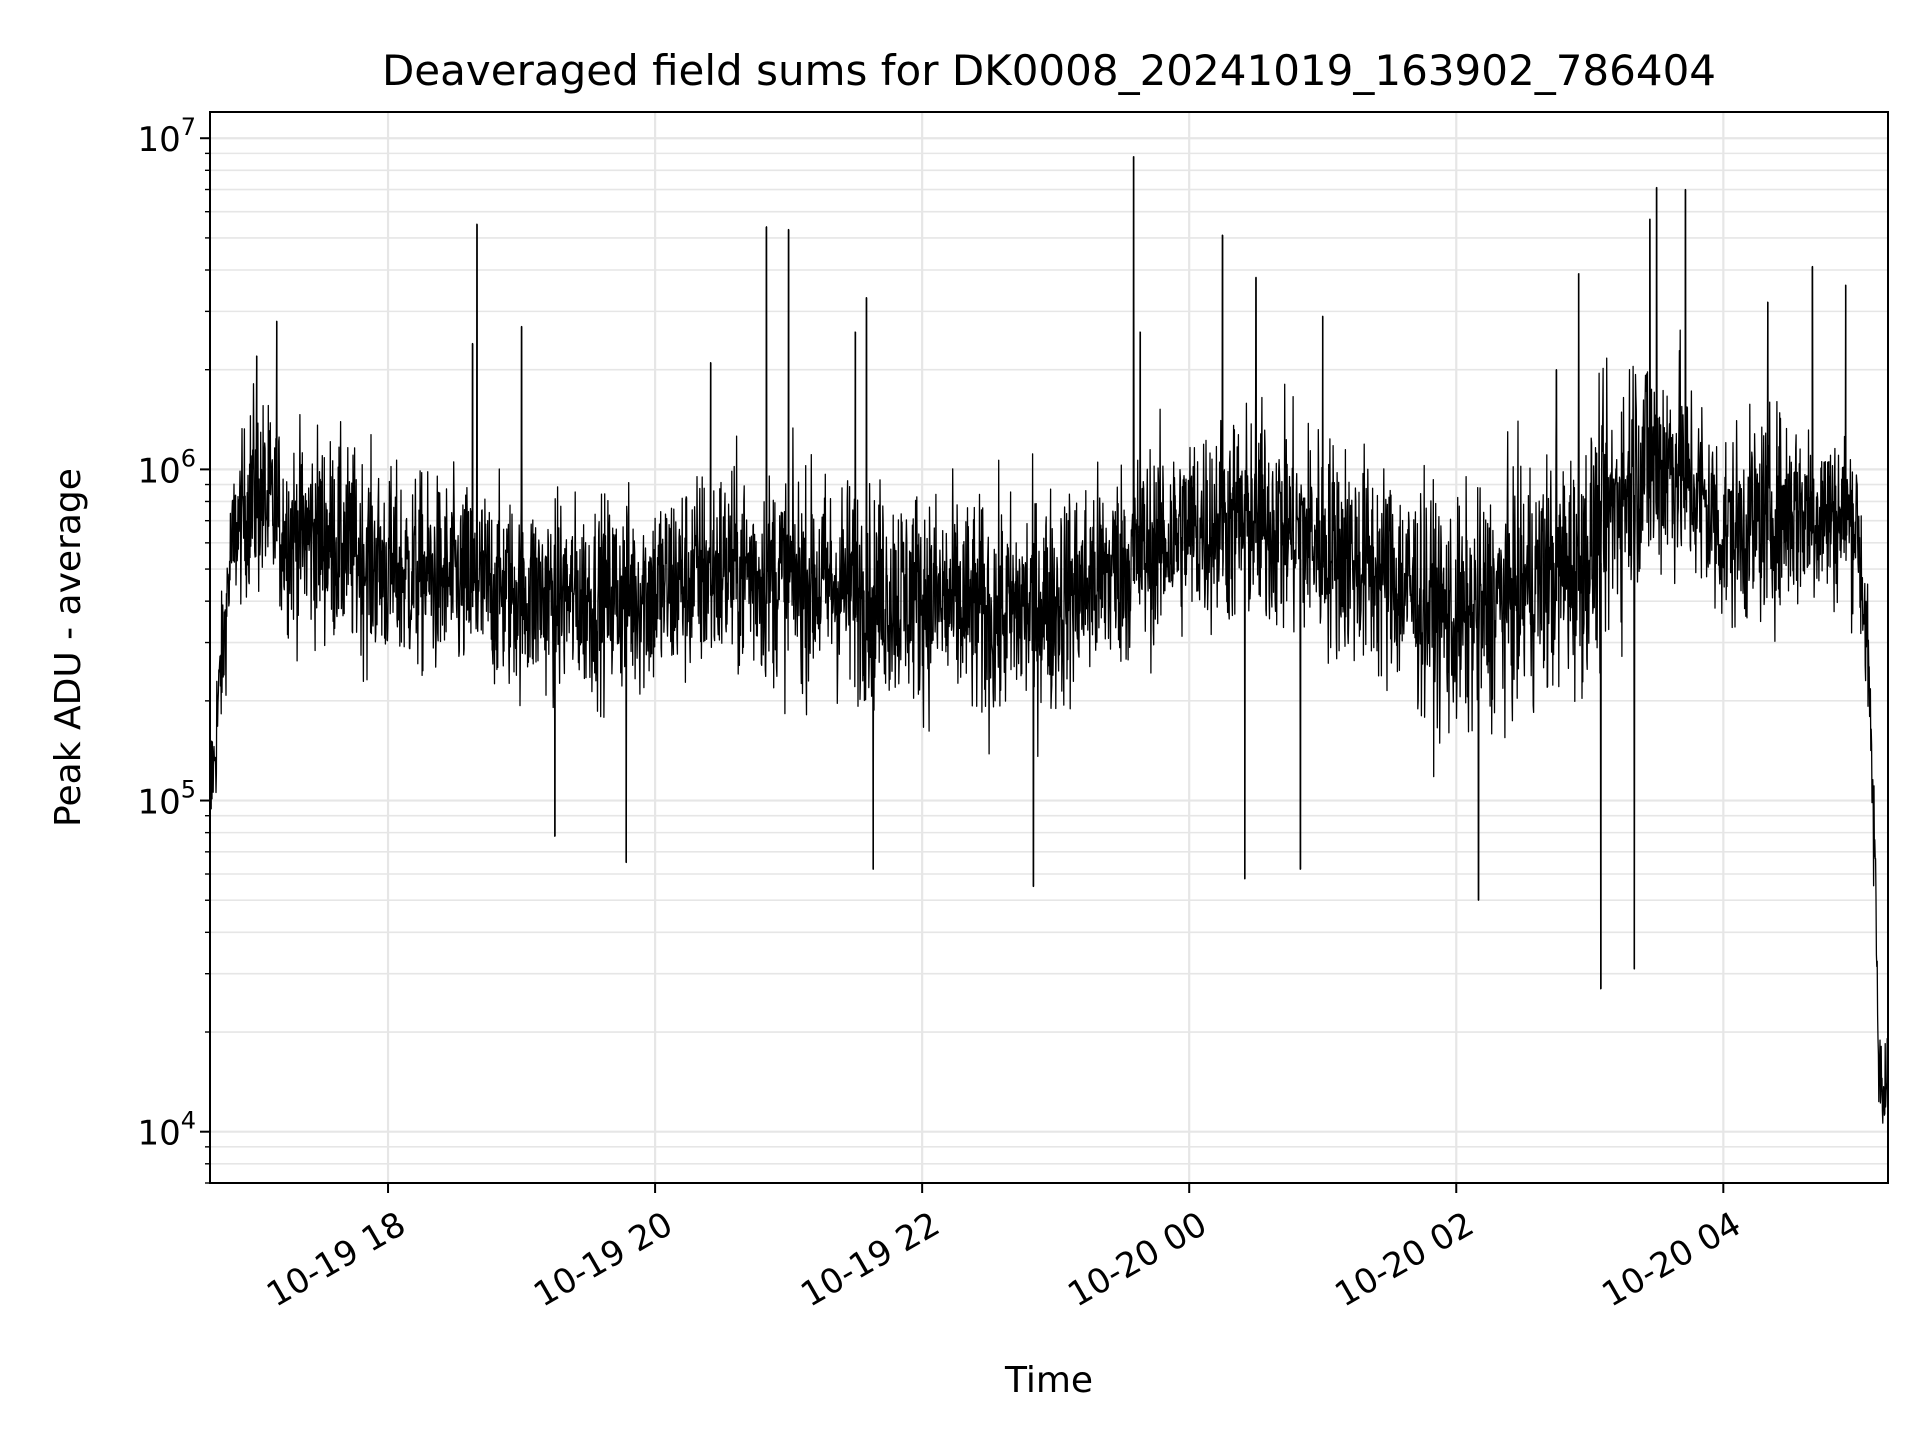  I want to click on y-axis-ticks: 10⁴ 10⁵ 10⁶ 10⁷, so click(173, 648).